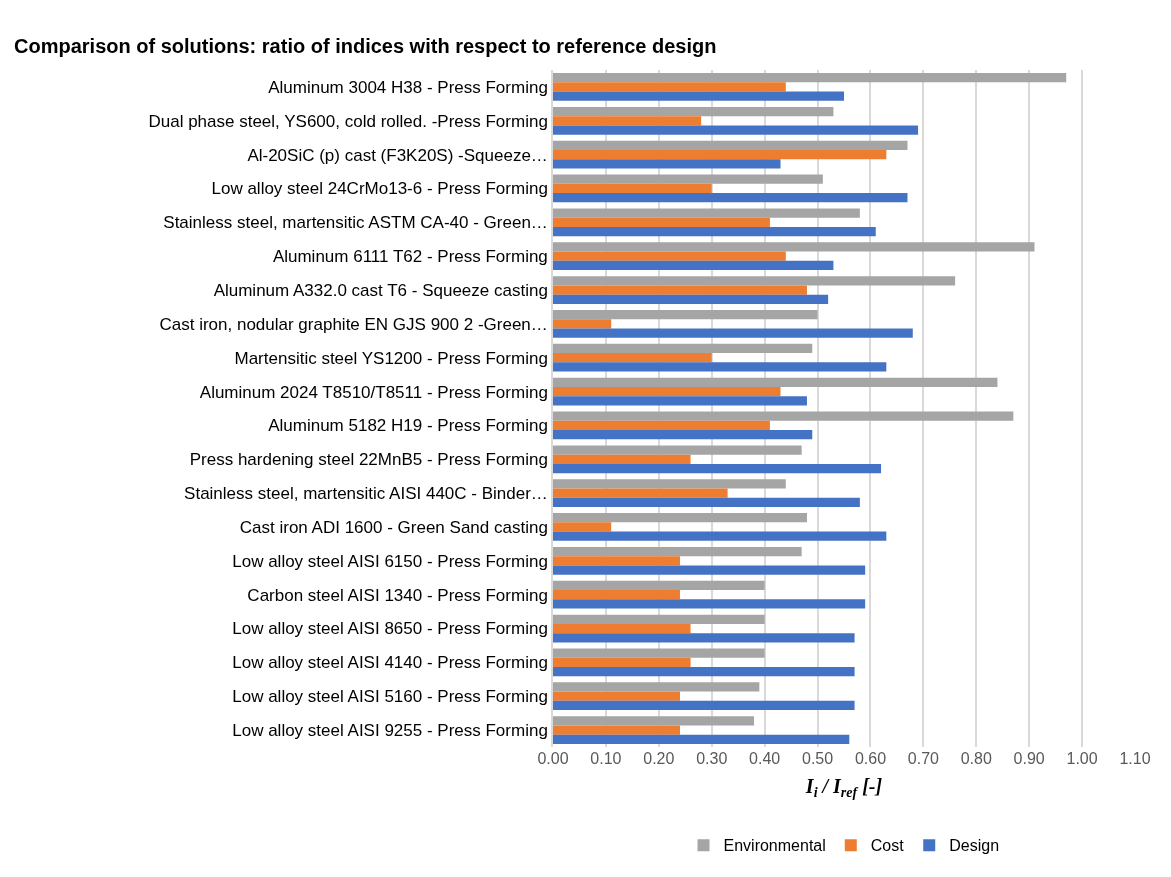 This screenshot has height=877, width=1171. Describe the element at coordinates (843, 787) in the screenshot. I see `x-axis-title: I$_{i}$ / I$_{ref}$ [-]` at that location.